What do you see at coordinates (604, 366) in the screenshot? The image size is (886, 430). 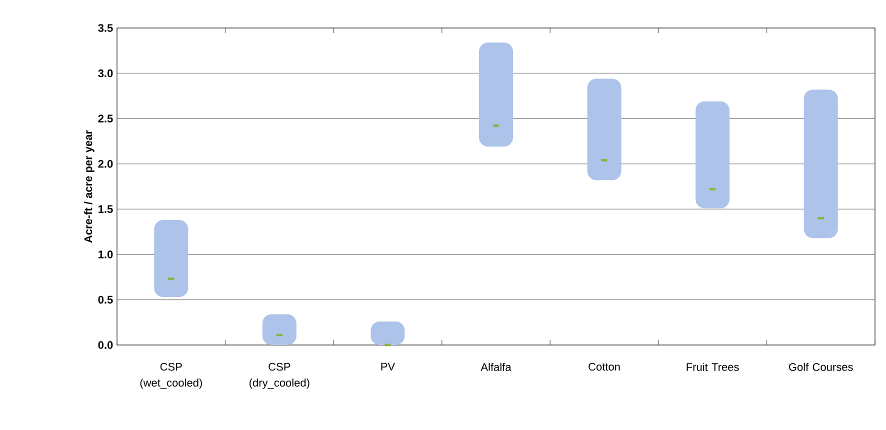 I see `x-tick-label: Cotton` at bounding box center [604, 366].